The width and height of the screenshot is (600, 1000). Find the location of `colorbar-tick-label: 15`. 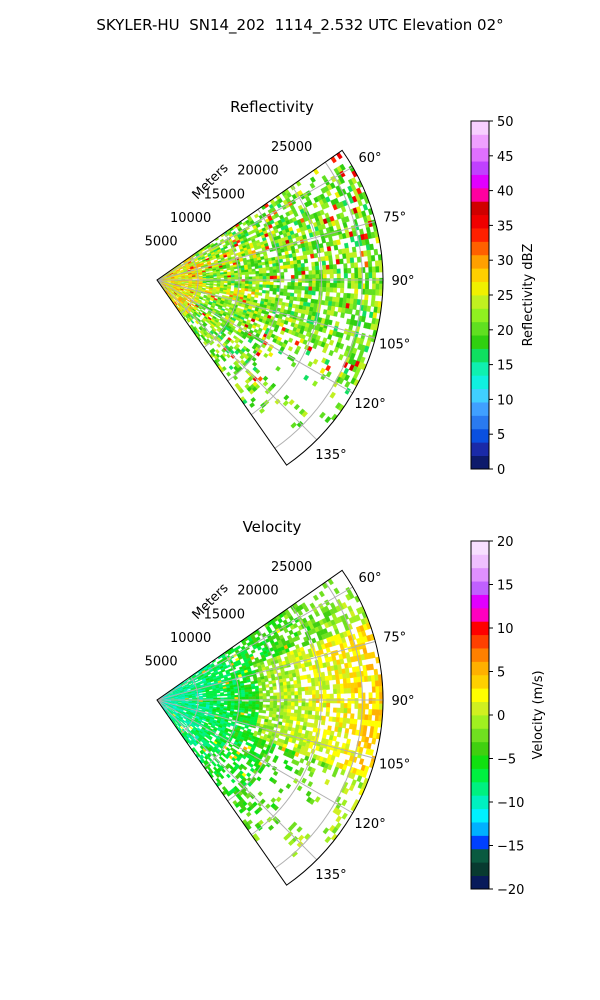

colorbar-tick-label: 15 is located at coordinates (505, 366).